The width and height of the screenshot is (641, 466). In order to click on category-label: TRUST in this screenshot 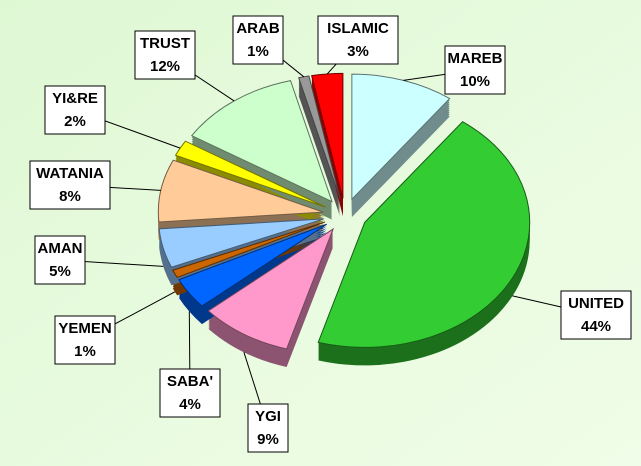, I will do `click(165, 43)`.